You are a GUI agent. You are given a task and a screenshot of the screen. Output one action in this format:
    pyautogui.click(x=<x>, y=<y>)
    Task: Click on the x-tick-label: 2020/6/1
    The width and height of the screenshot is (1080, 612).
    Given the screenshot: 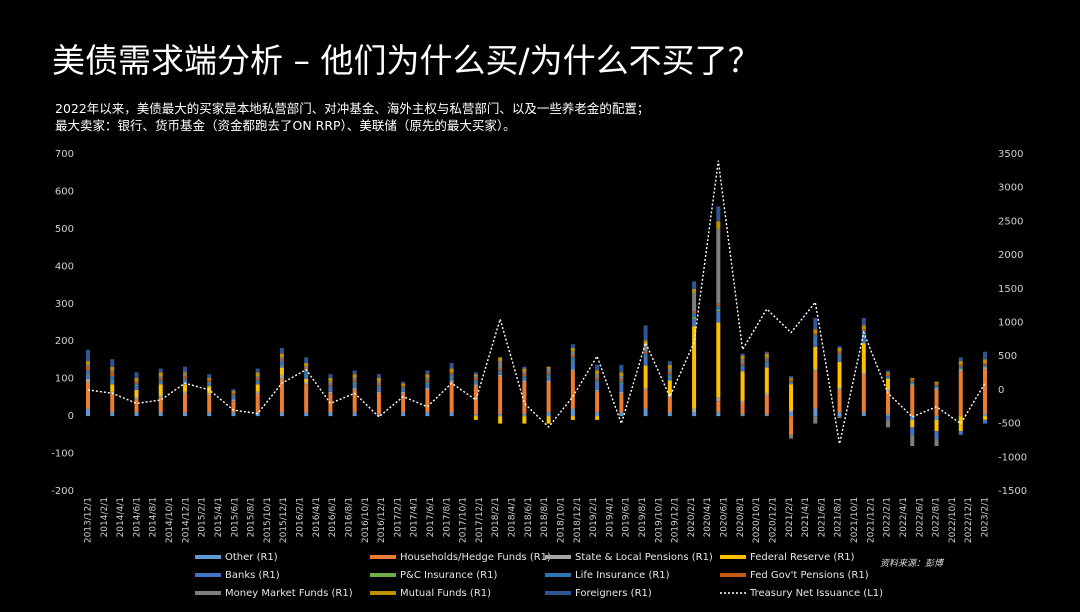 What is the action you would take?
    pyautogui.click(x=725, y=517)
    